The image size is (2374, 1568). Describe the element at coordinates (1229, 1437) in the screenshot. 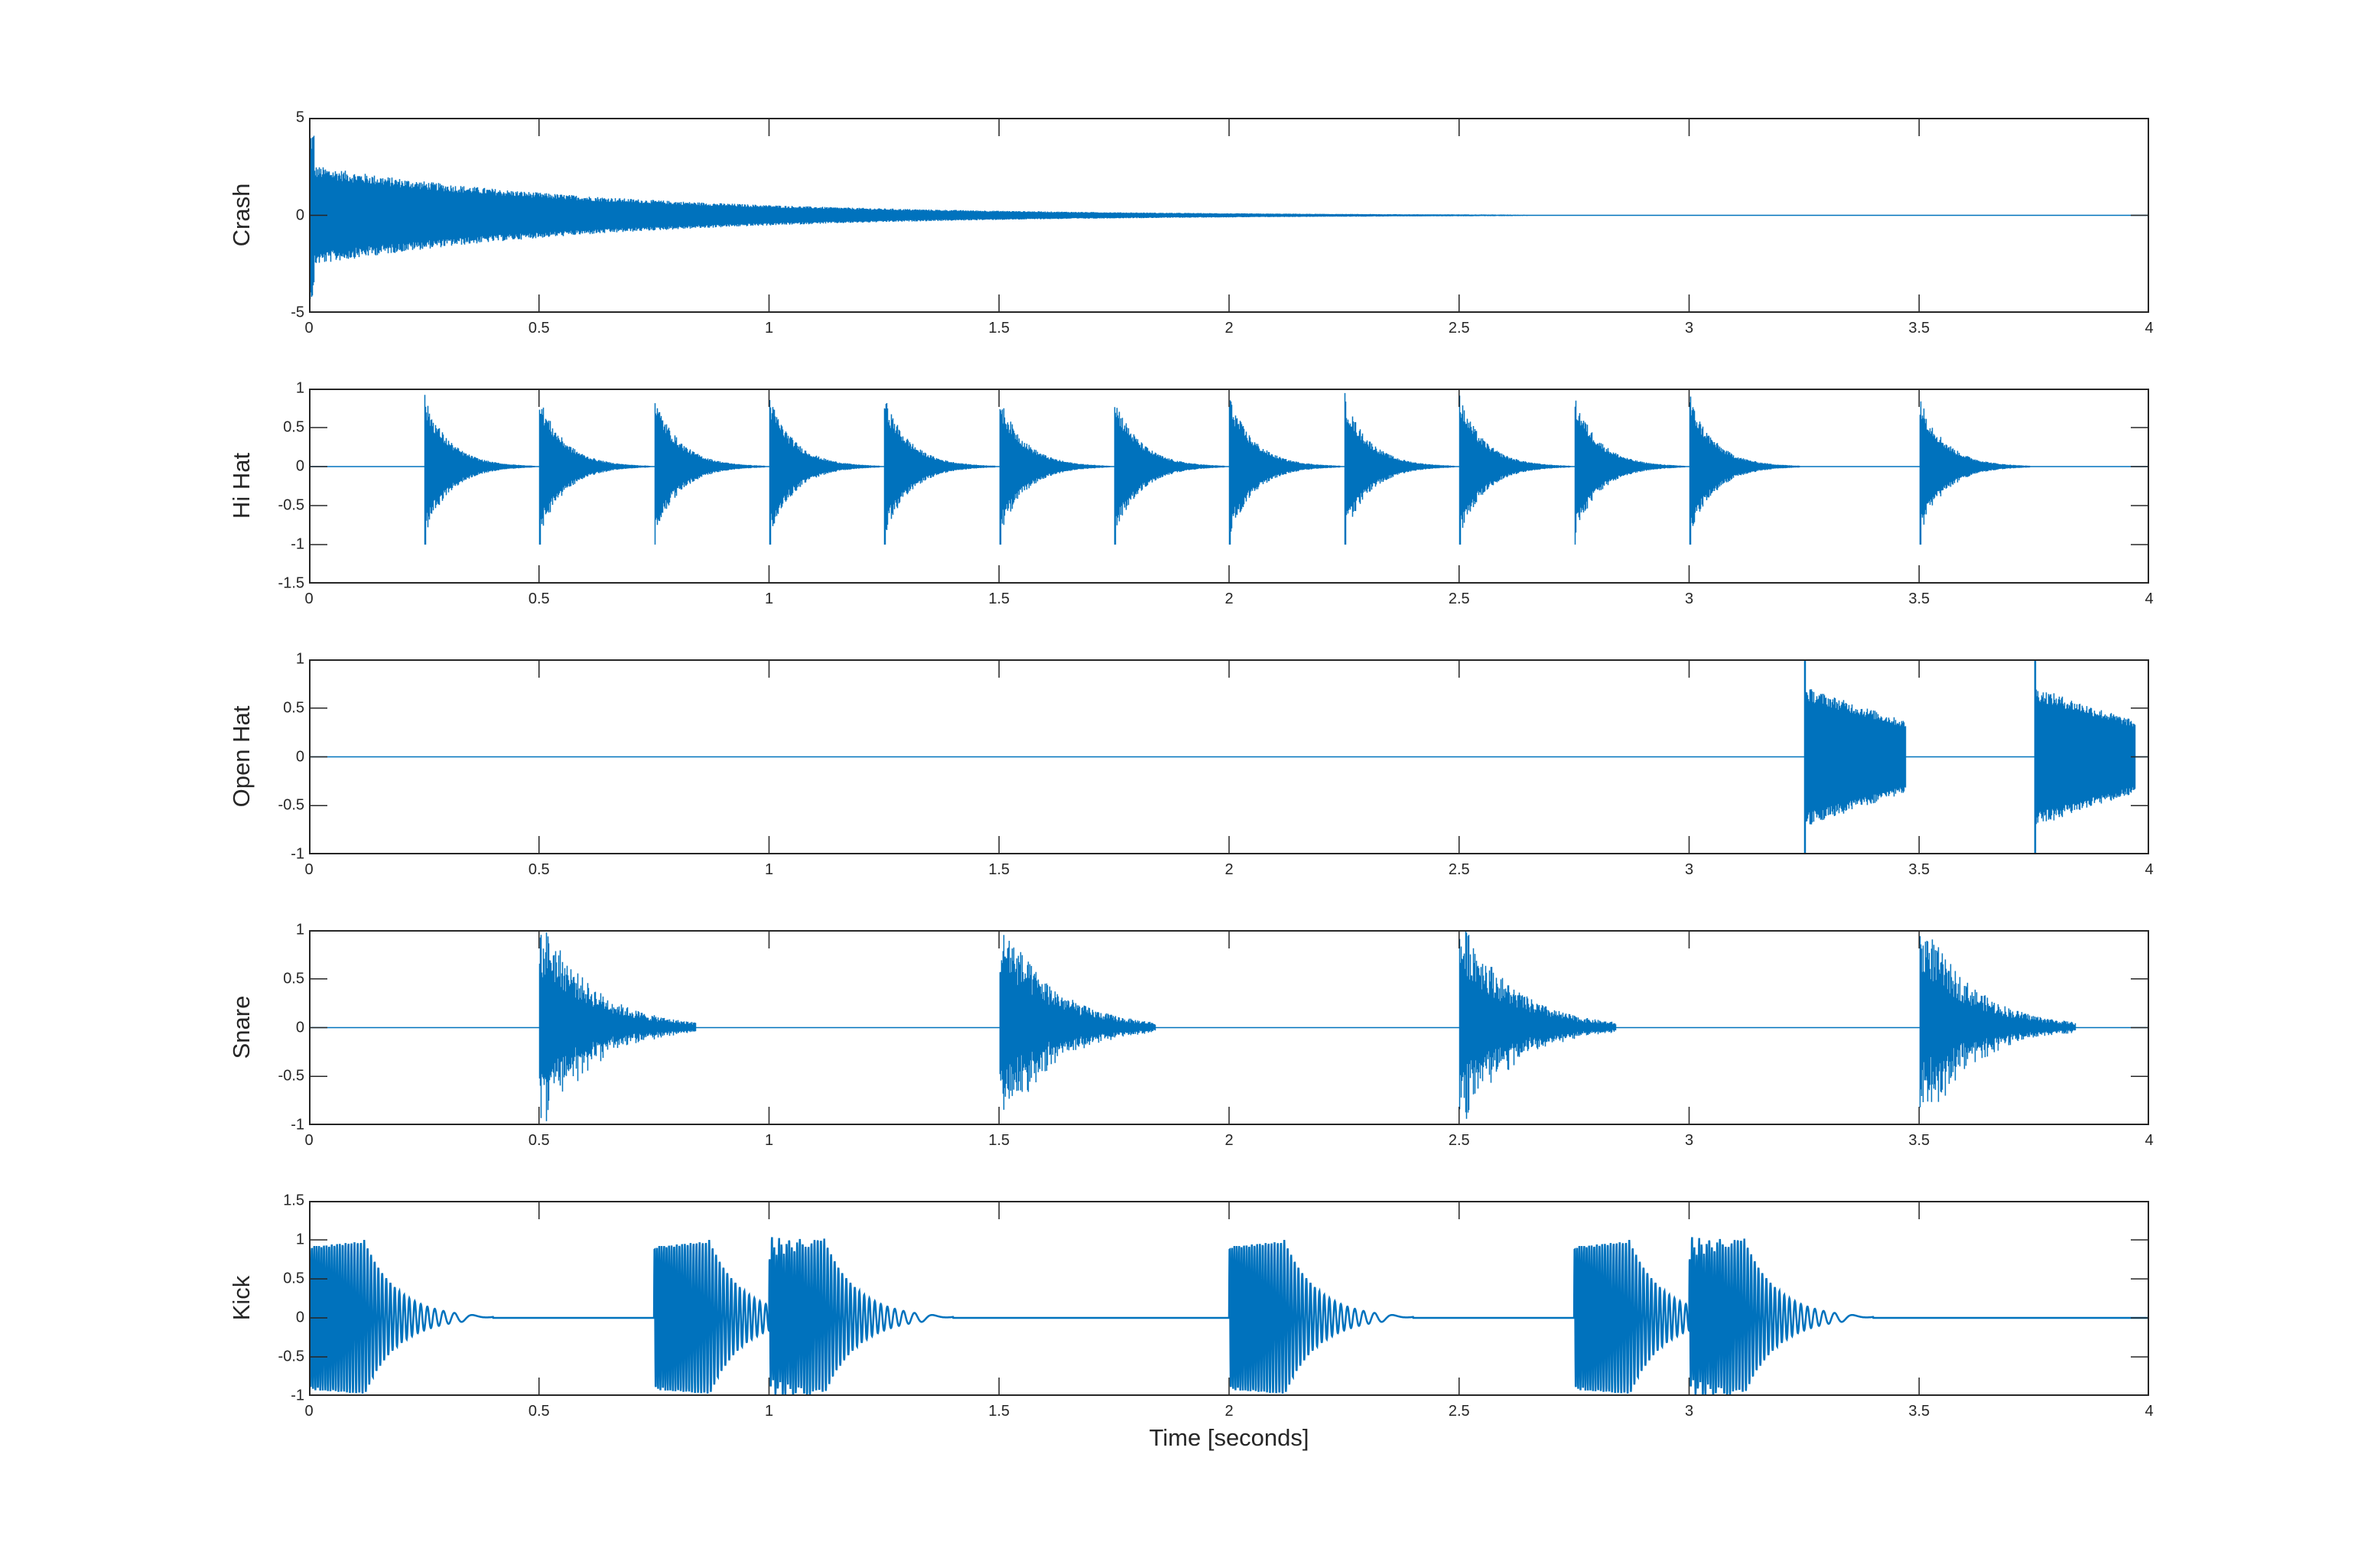

I see `x-axis-label: Time [seconds]` at that location.